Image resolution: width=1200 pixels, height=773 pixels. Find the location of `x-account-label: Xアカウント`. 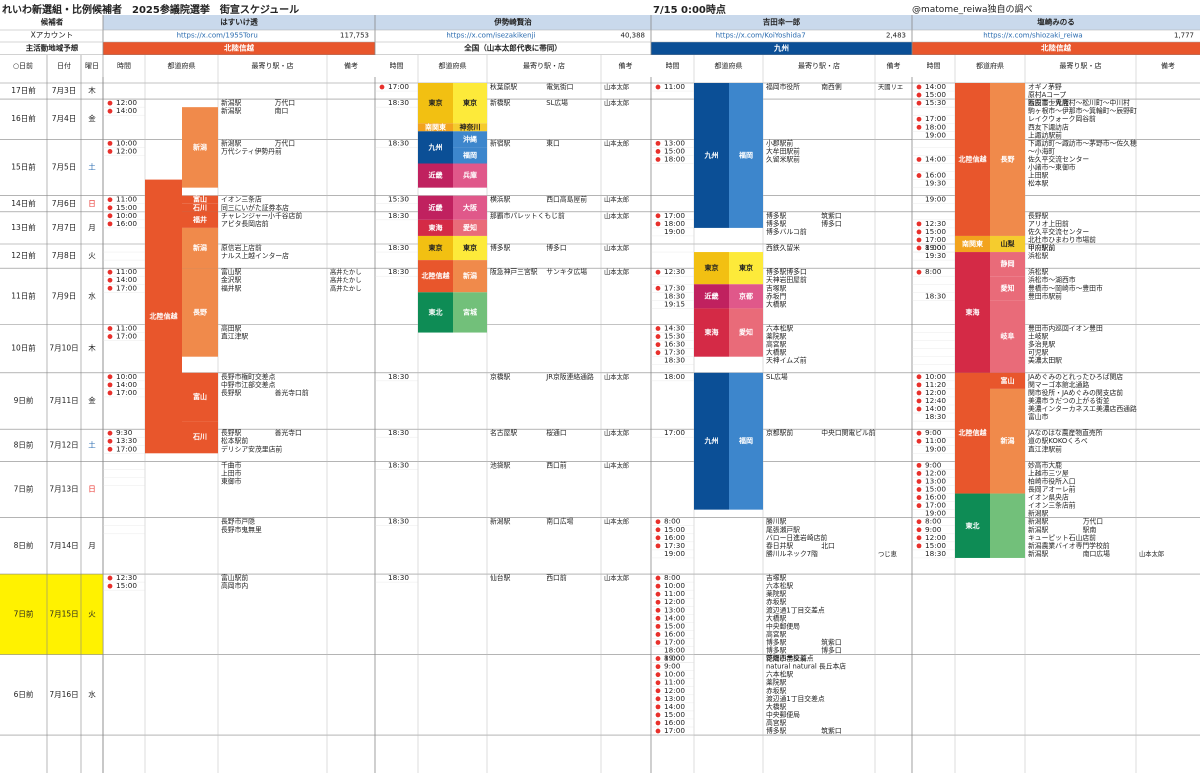

x-account-label: Xアカウント is located at coordinates (52, 35).